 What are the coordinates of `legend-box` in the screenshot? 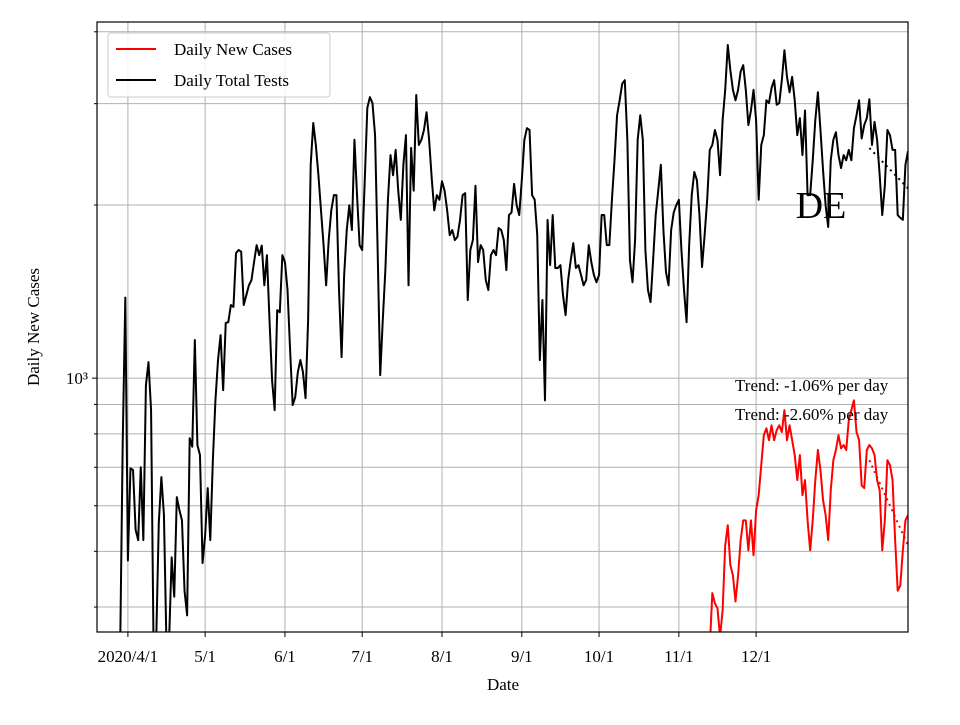 It's located at (219, 65).